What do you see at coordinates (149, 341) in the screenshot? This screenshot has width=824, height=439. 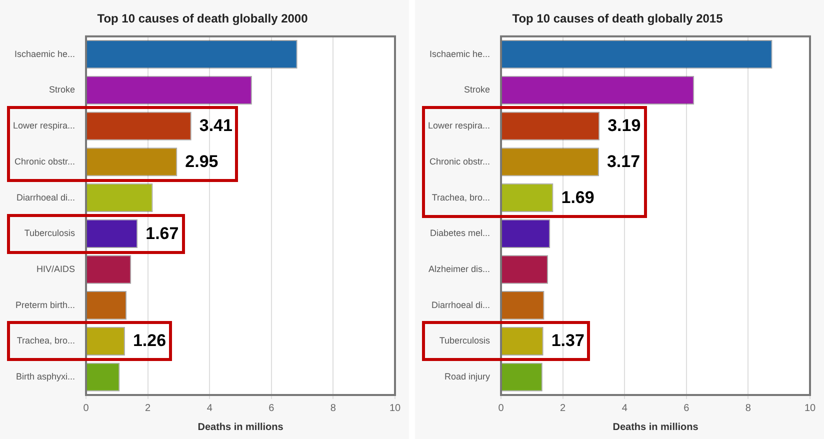 I see `data-label: 1.26` at bounding box center [149, 341].